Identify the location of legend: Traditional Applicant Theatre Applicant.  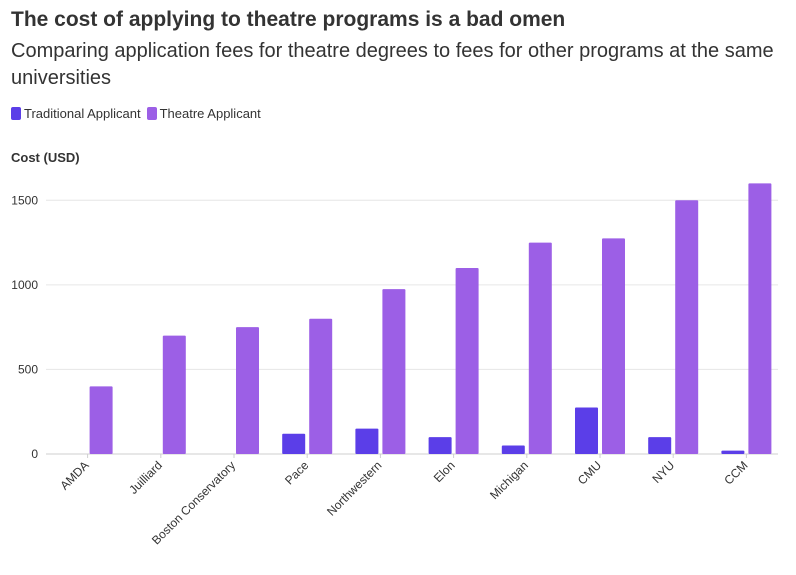
(139, 113).